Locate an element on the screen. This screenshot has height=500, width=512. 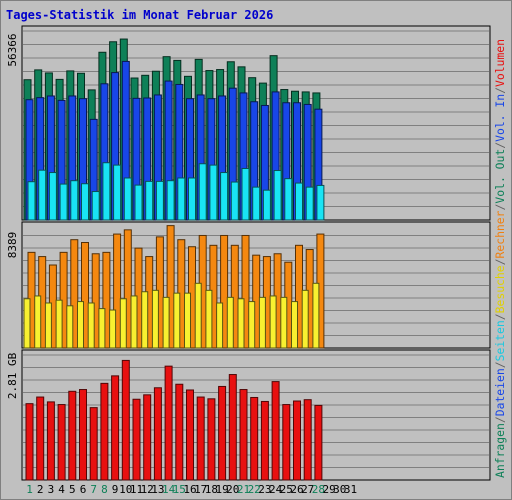
legend-entry--7: / is located at coordinates (500, 262).